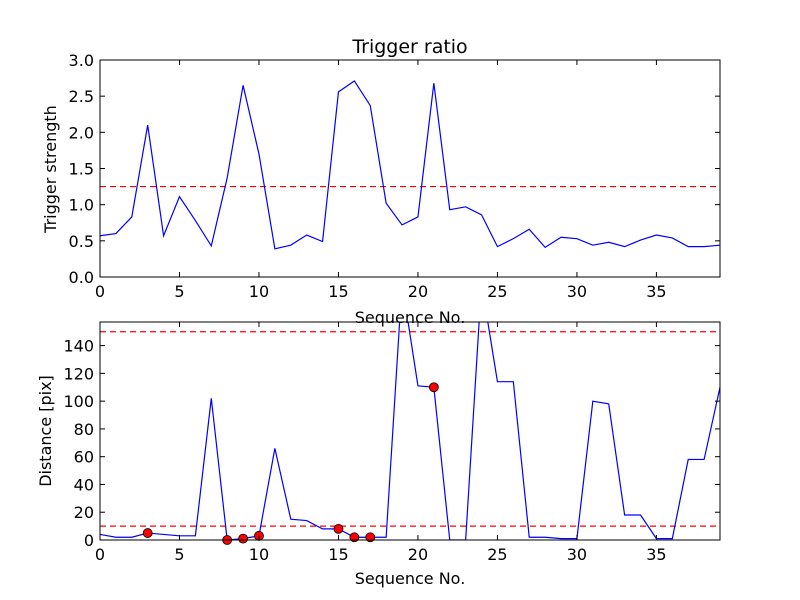 The image size is (800, 600). What do you see at coordinates (78, 373) in the screenshot?
I see `distance-y-tick-label: 120` at bounding box center [78, 373].